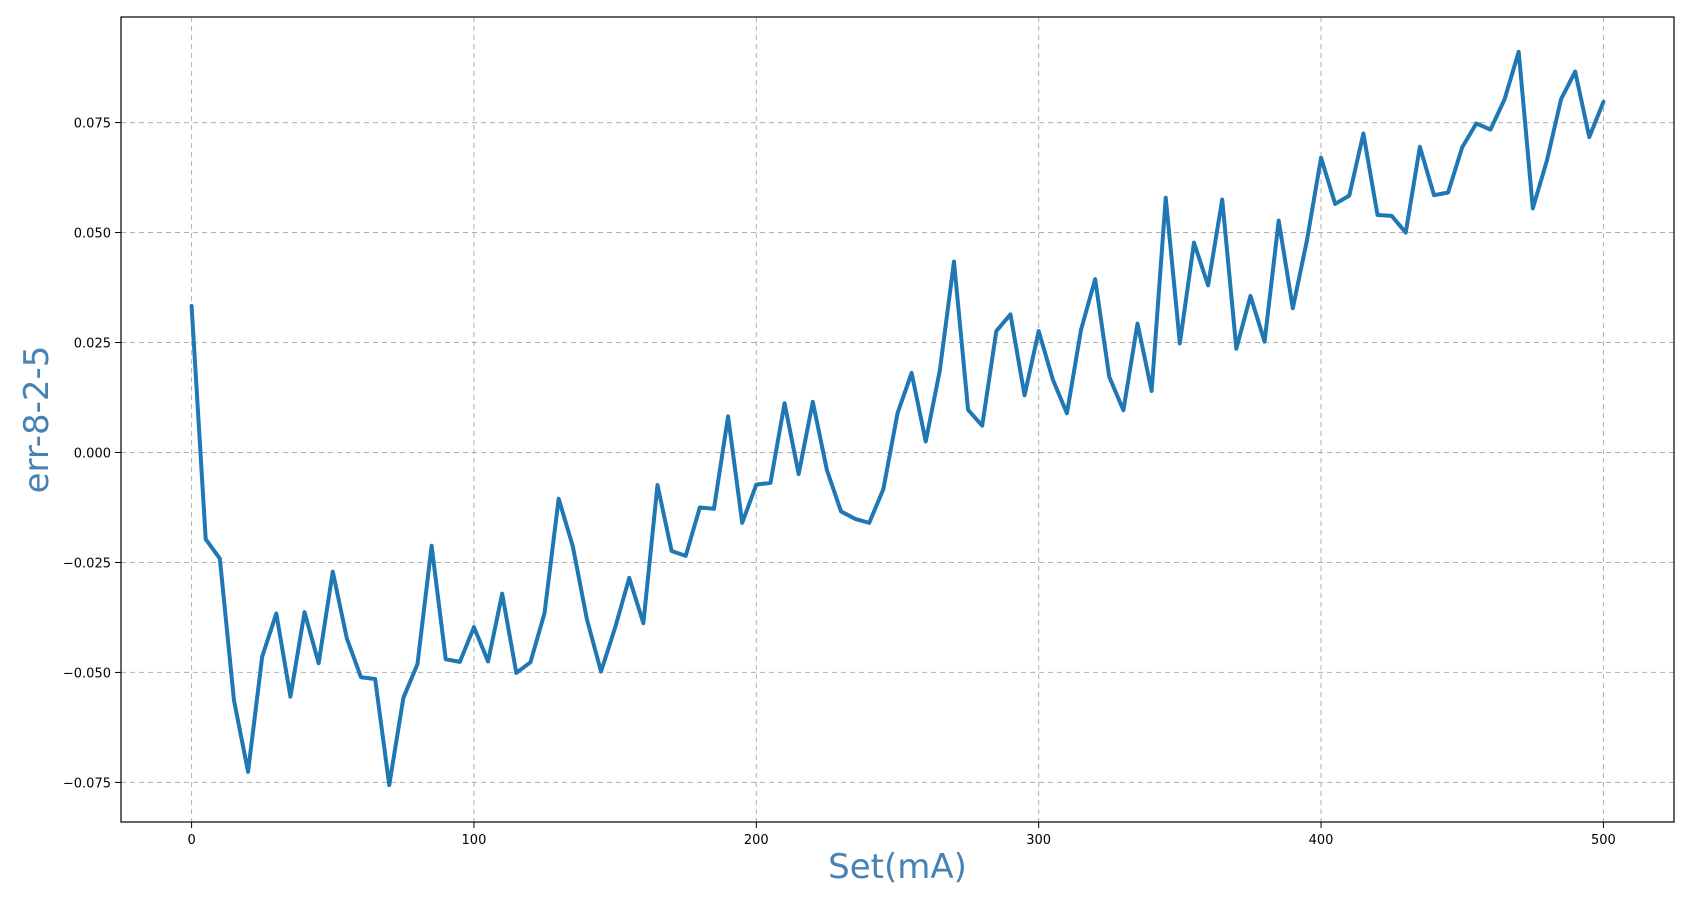 This screenshot has height=899, width=1686. What do you see at coordinates (92, 124) in the screenshot?
I see `y-tick-label: 0.075` at bounding box center [92, 124].